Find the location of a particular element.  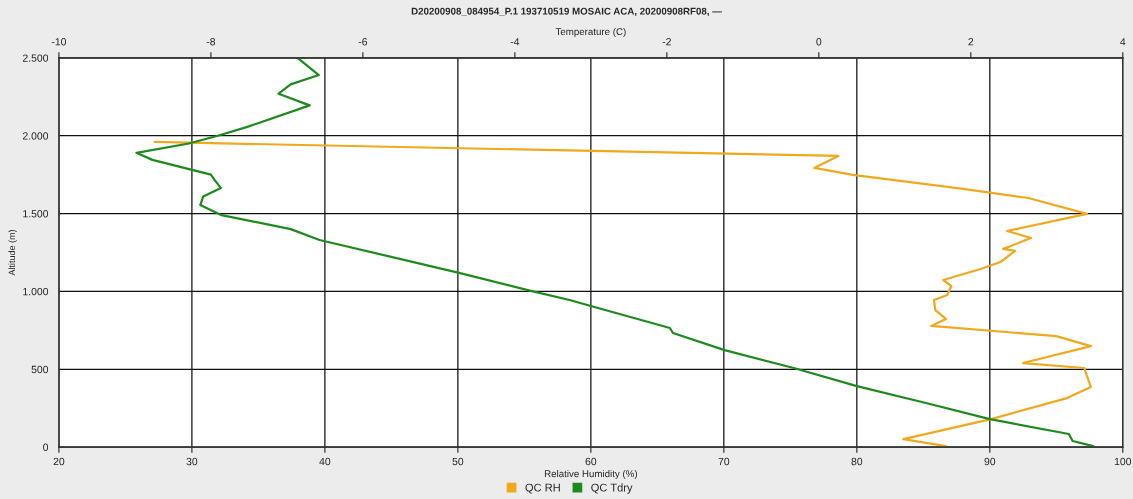

x-axis-title: Relative Humidity (%) is located at coordinates (590, 475).